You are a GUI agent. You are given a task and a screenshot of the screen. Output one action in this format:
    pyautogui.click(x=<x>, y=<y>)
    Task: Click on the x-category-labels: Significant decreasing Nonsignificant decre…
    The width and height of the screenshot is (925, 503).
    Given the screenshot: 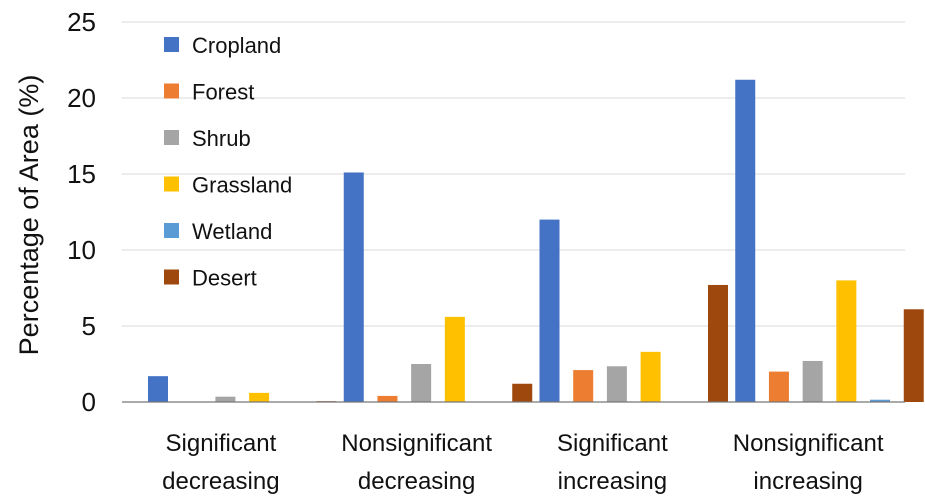 What is the action you would take?
    pyautogui.click(x=523, y=462)
    